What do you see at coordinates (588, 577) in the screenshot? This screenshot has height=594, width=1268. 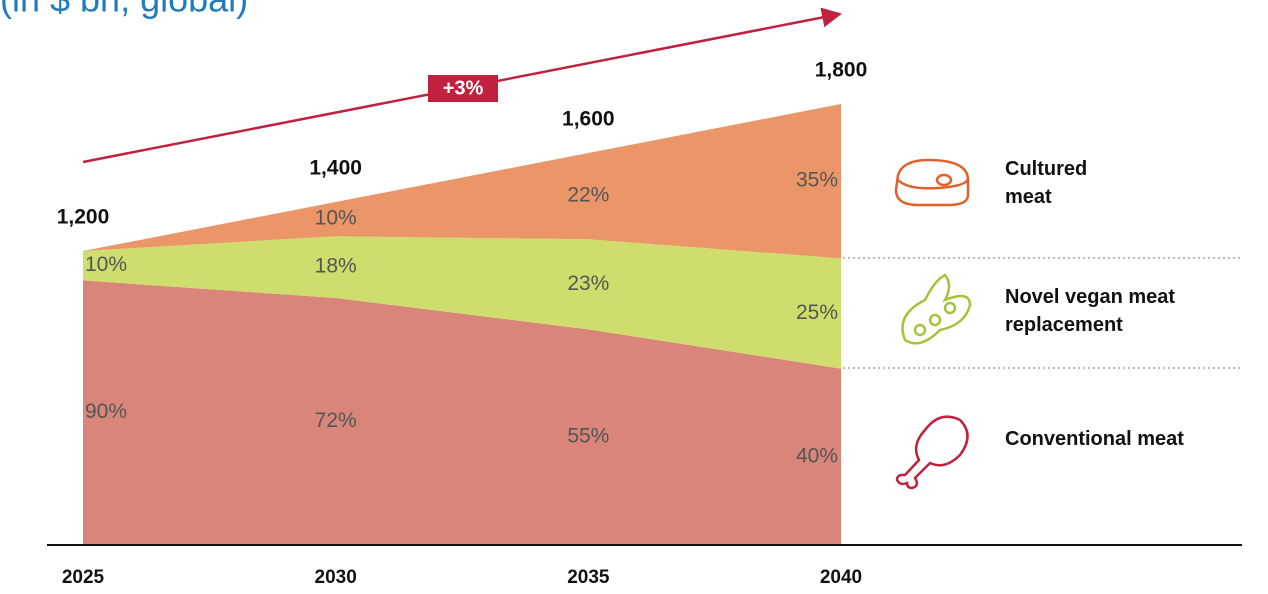 I see `x-tick-label: 2035` at bounding box center [588, 577].